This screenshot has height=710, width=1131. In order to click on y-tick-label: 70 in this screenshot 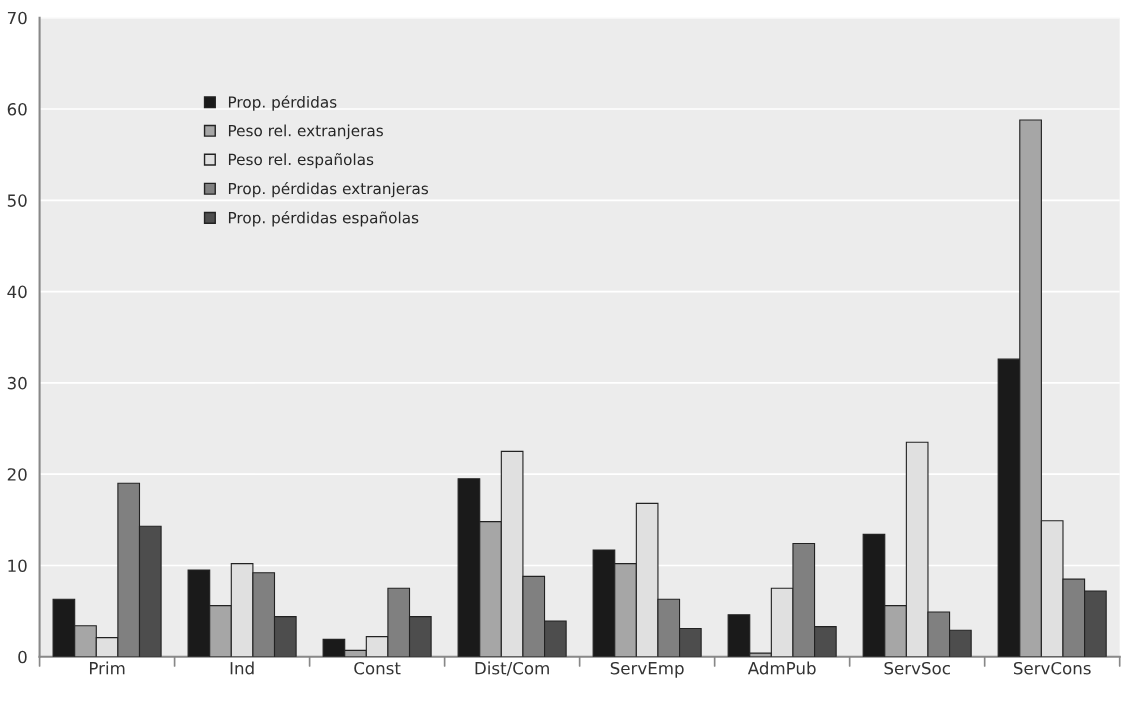, I will do `click(17, 18)`.